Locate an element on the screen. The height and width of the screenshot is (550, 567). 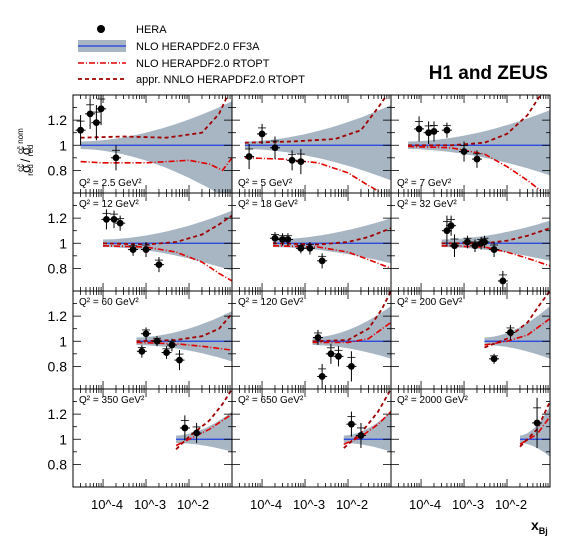
panel-q2-label: Q² = 2.5 GeV² is located at coordinates (110, 183).